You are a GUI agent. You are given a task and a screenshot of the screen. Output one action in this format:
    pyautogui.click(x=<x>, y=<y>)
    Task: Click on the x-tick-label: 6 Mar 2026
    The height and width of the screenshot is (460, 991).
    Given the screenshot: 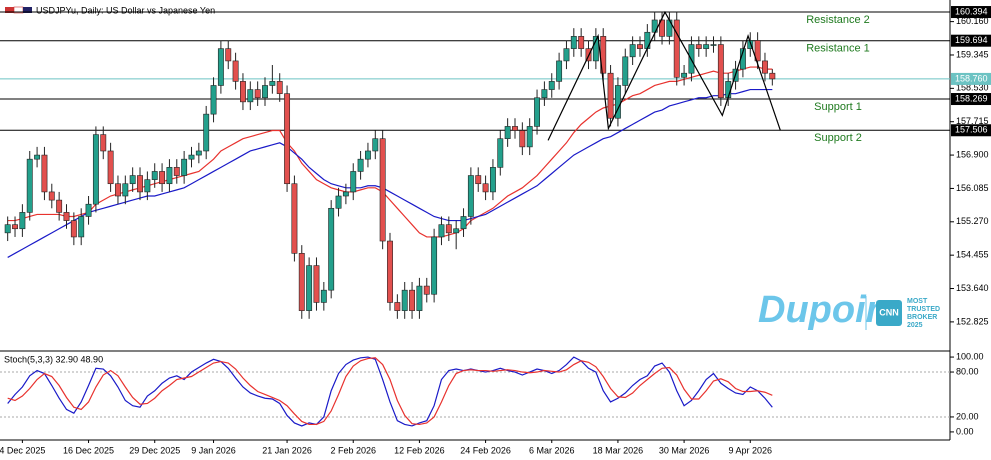 What is the action you would take?
    pyautogui.click(x=552, y=450)
    